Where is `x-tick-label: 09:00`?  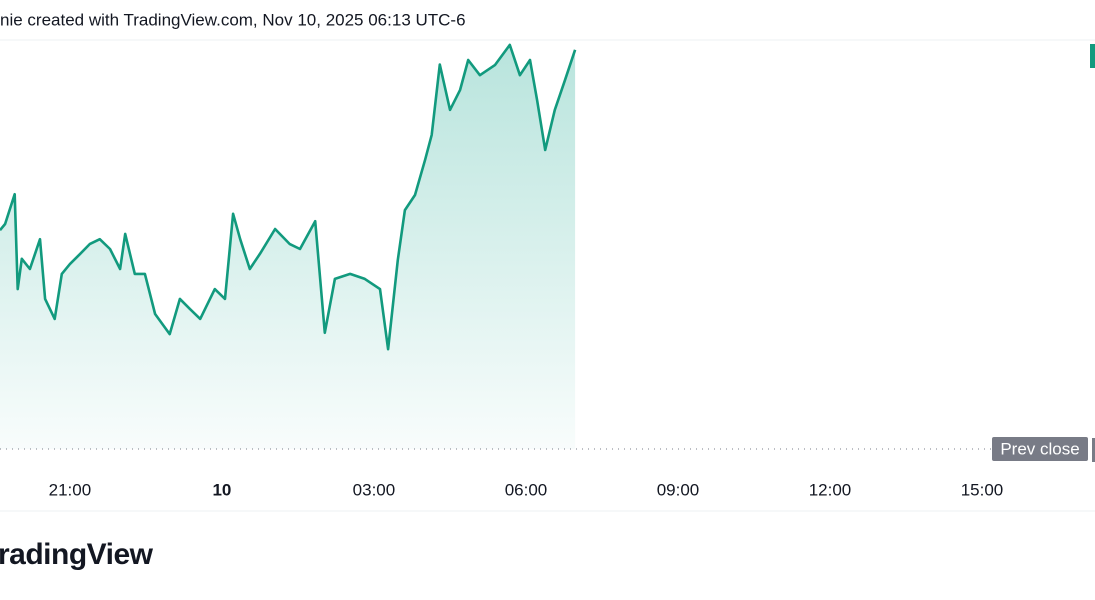 x-tick-label: 09:00 is located at coordinates (678, 489).